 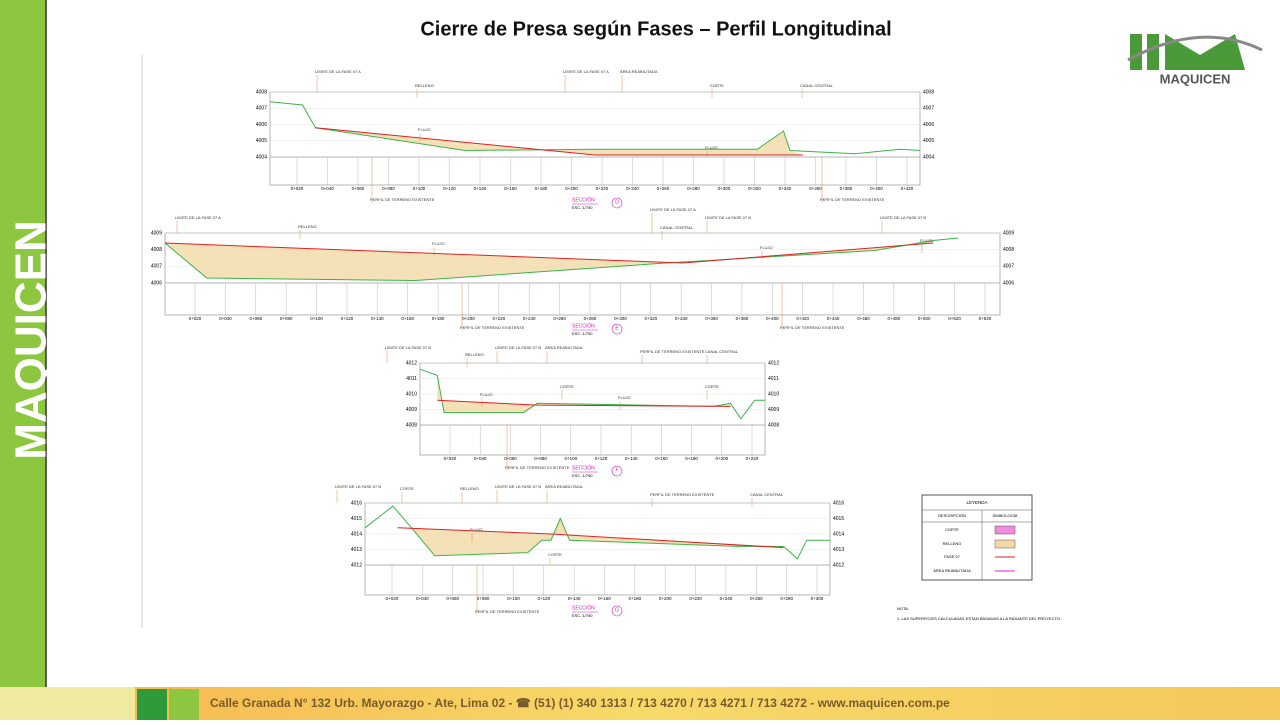 I want to click on chainage-label: 0+480, so click(x=894, y=318).